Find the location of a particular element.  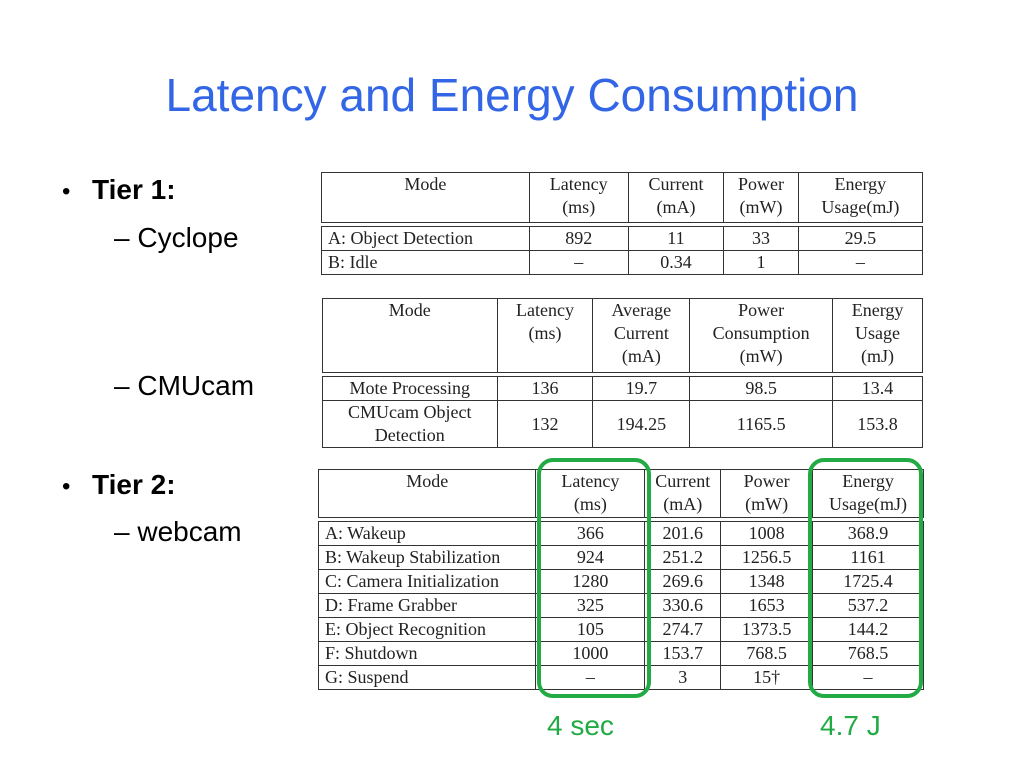

column-header: Power Consumption (mW) is located at coordinates (761, 335).